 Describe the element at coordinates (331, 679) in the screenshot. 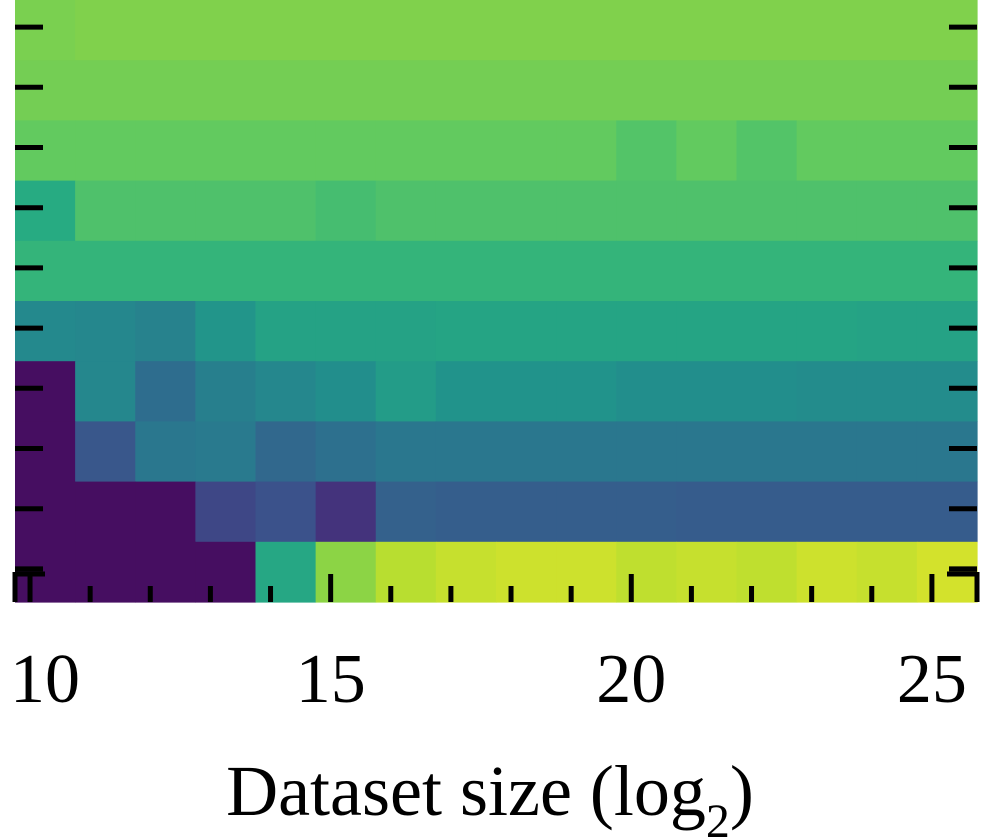

I see `x-tick-label: 15` at that location.